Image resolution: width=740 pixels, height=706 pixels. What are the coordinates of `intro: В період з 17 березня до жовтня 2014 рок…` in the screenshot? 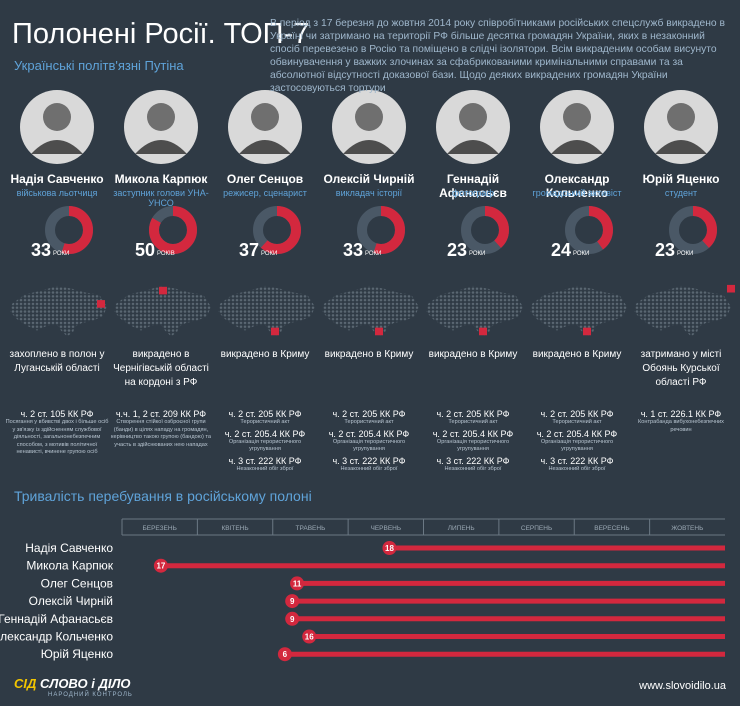 It's located at (497, 56).